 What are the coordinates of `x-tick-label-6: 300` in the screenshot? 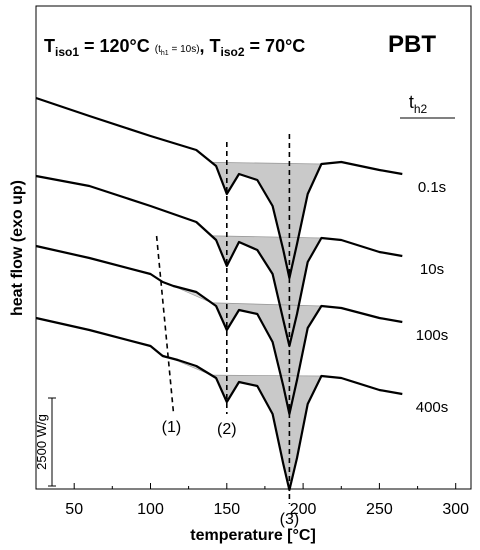 It's located at (455, 509).